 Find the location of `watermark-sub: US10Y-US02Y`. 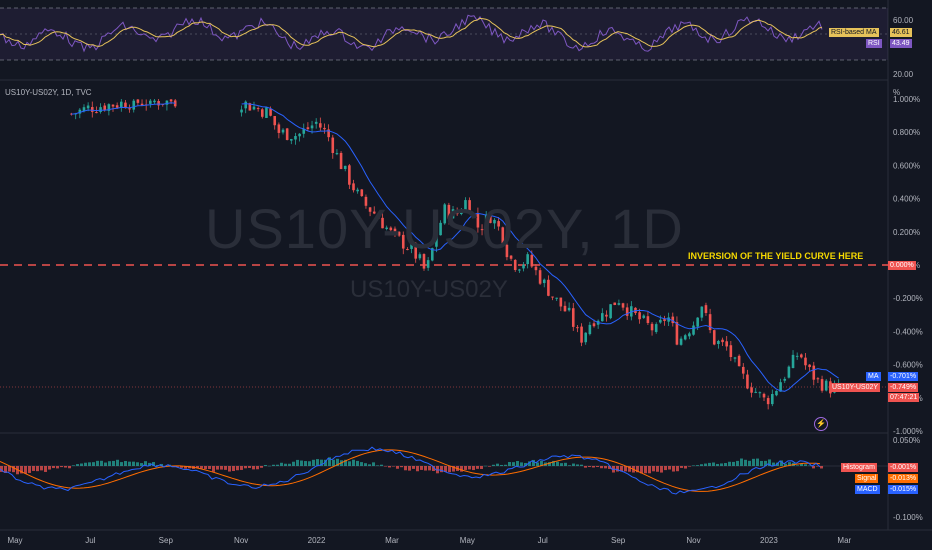

watermark-sub: US10Y-US02Y is located at coordinates (429, 289).